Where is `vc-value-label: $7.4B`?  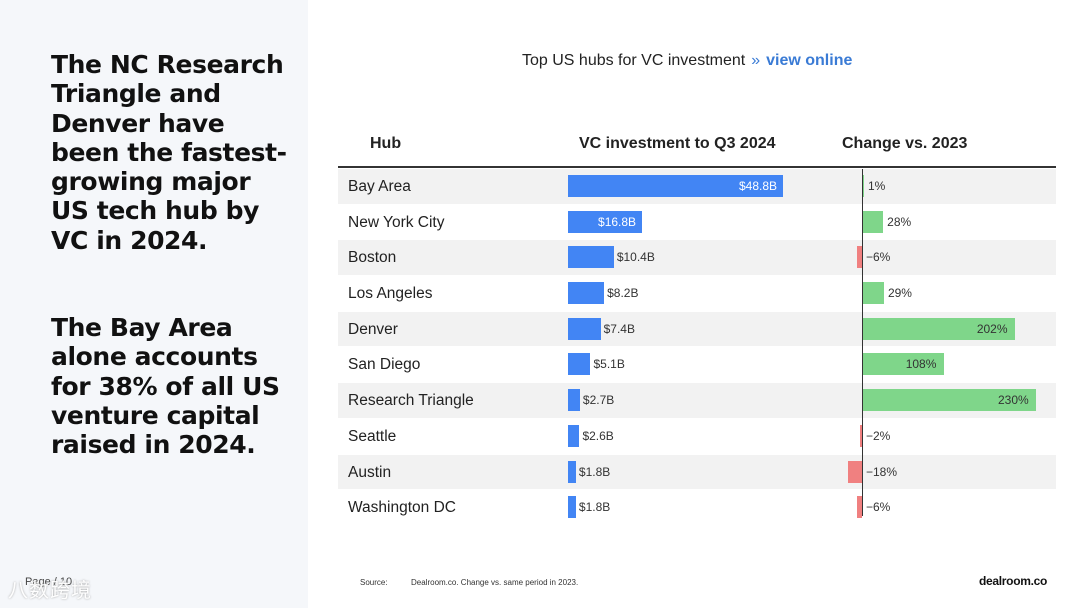
vc-value-label: $7.4B is located at coordinates (619, 328).